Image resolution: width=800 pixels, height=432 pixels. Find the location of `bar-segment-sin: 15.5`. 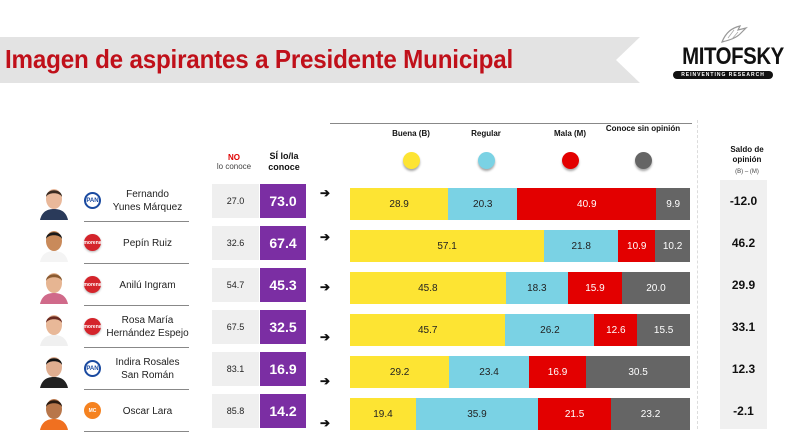

bar-segment-sin: 15.5 is located at coordinates (663, 330).